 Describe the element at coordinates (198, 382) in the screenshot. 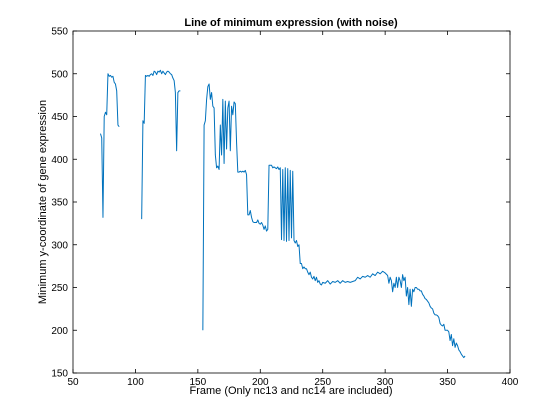

I see `x-tick-label: 150` at that location.